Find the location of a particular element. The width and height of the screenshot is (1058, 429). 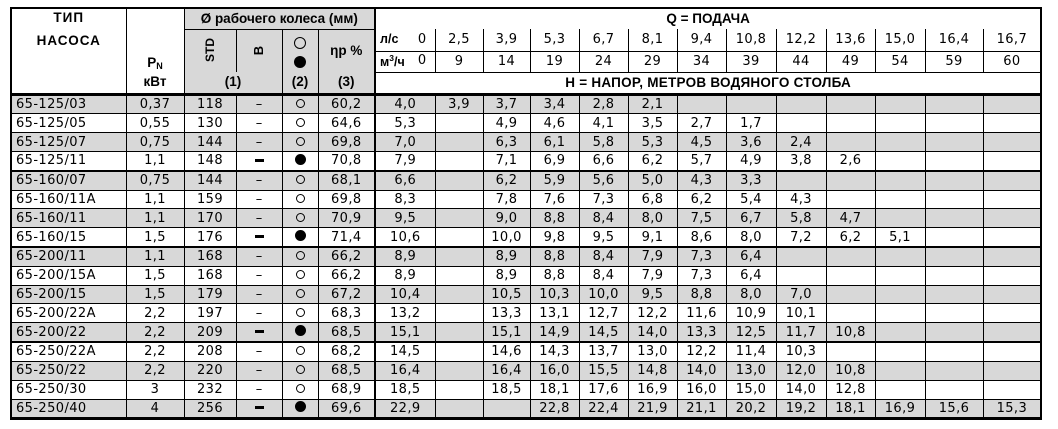

cell-pump-type: 65-160/15 is located at coordinates (68, 238).